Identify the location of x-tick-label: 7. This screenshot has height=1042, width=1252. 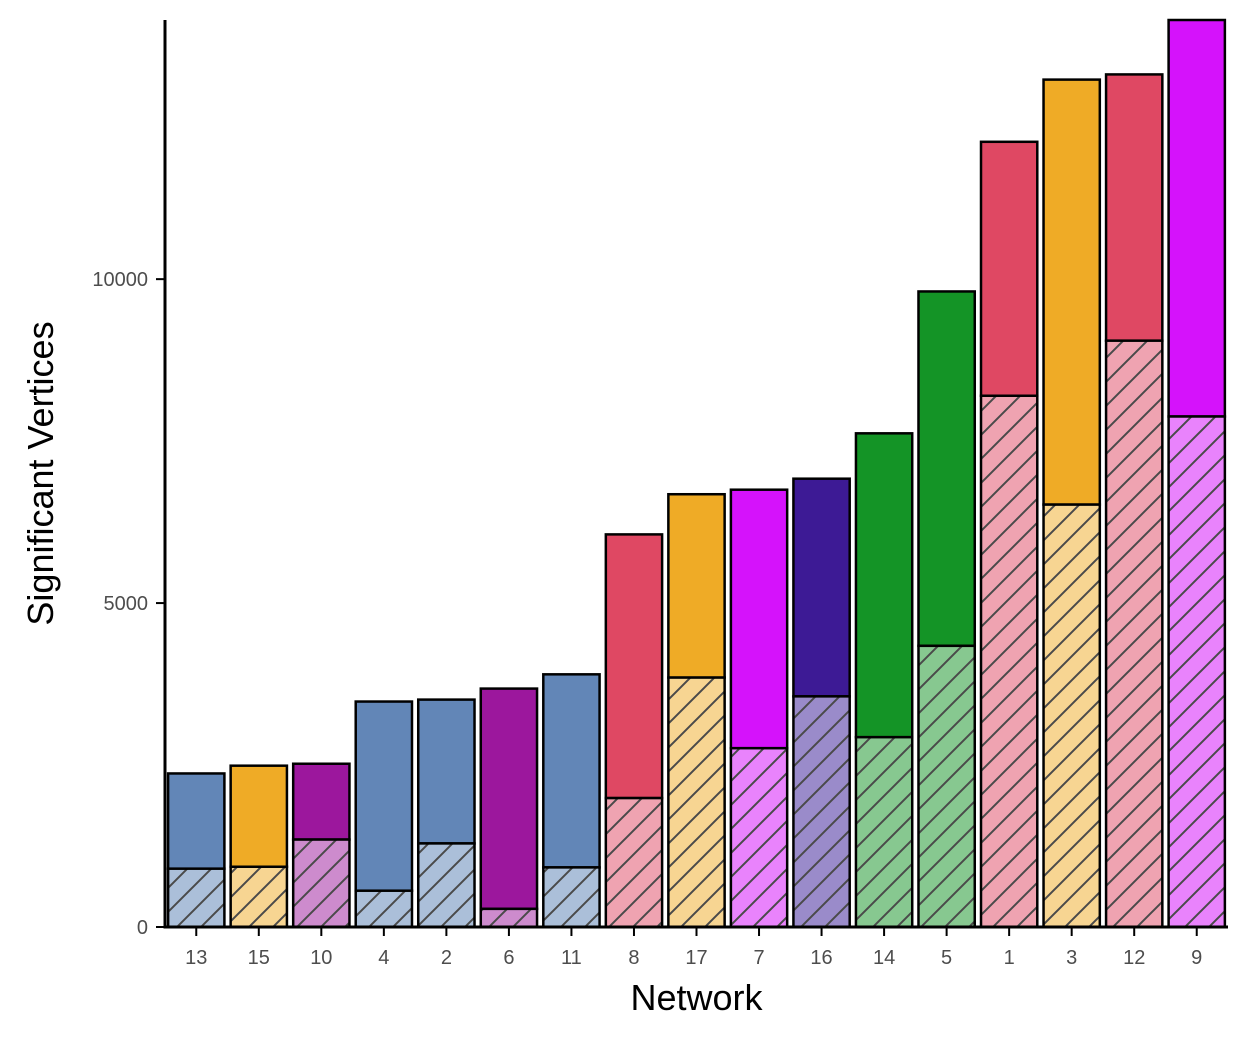
(758, 958).